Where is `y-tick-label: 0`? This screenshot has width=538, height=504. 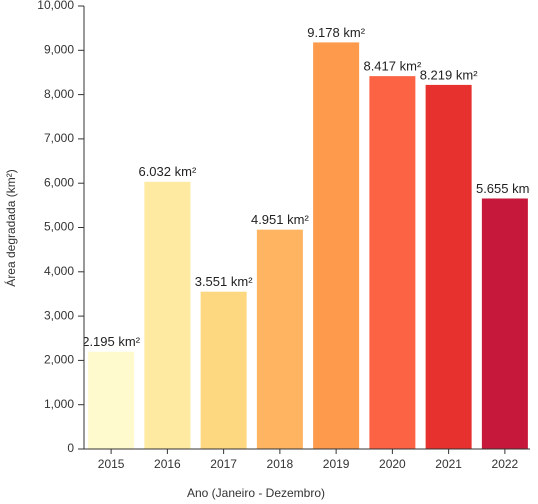
y-tick-label: 0 is located at coordinates (70, 448).